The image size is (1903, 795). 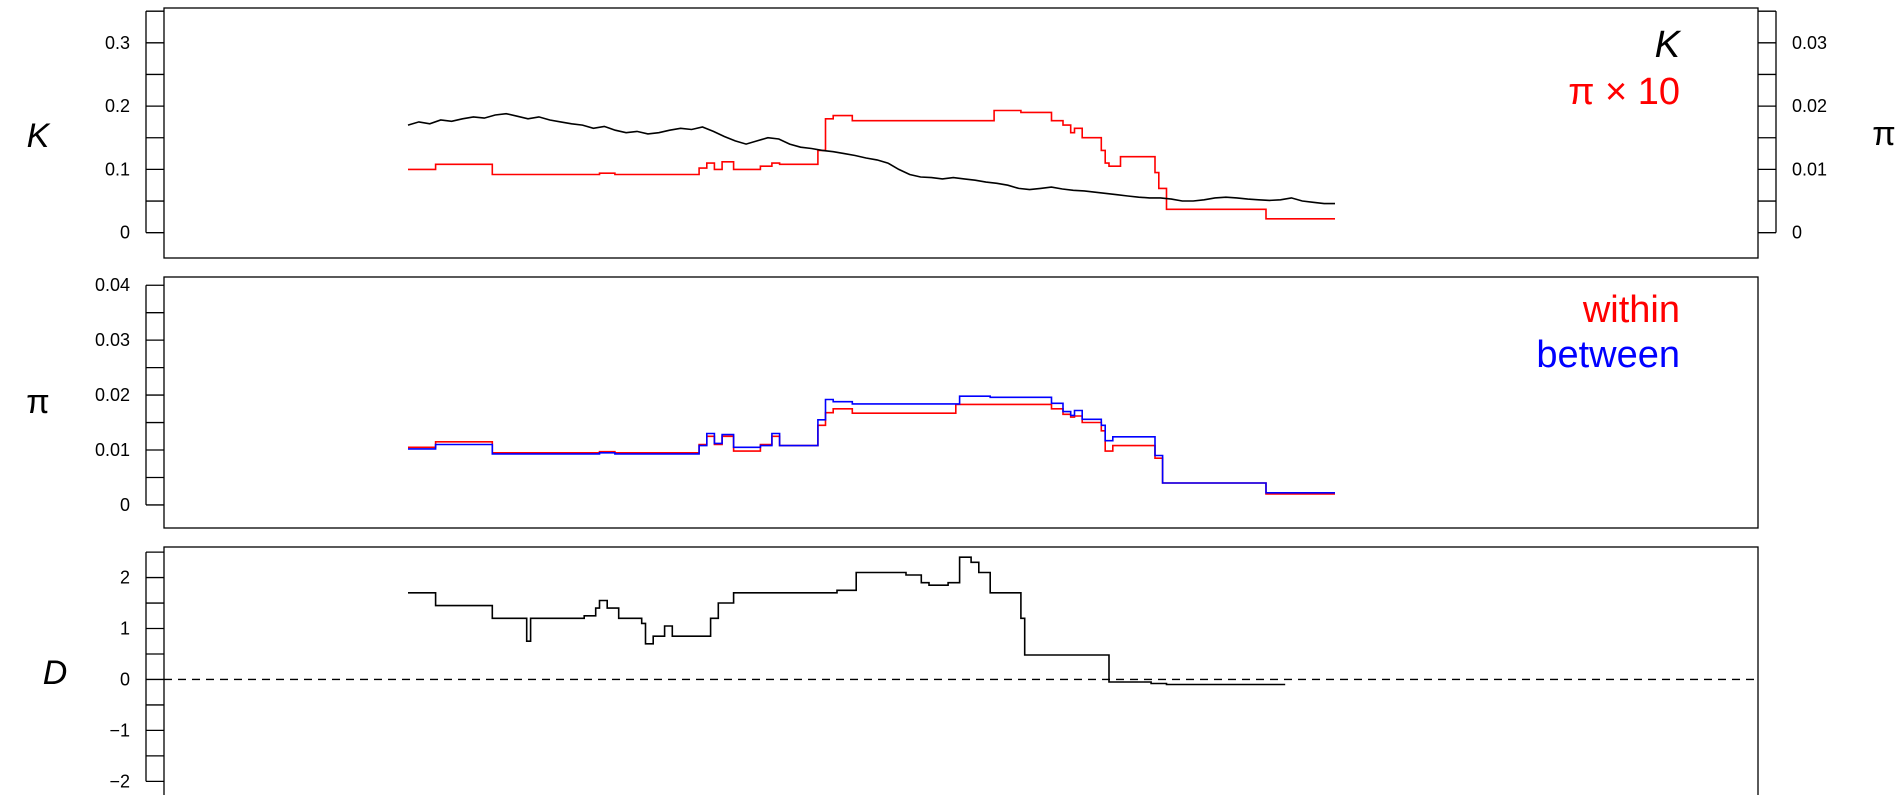 What do you see at coordinates (117, 169) in the screenshot?
I see `tick-label: 0.1` at bounding box center [117, 169].